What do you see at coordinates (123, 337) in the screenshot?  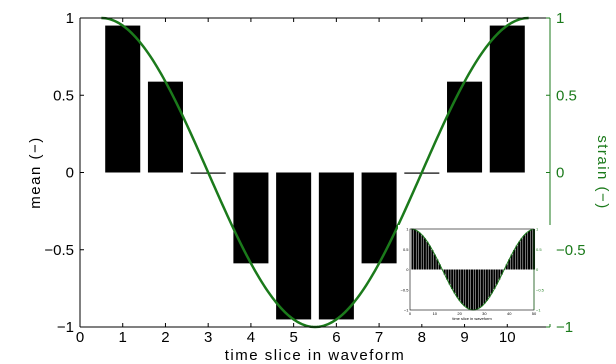 I see `x-tick-label: 1` at bounding box center [123, 337].